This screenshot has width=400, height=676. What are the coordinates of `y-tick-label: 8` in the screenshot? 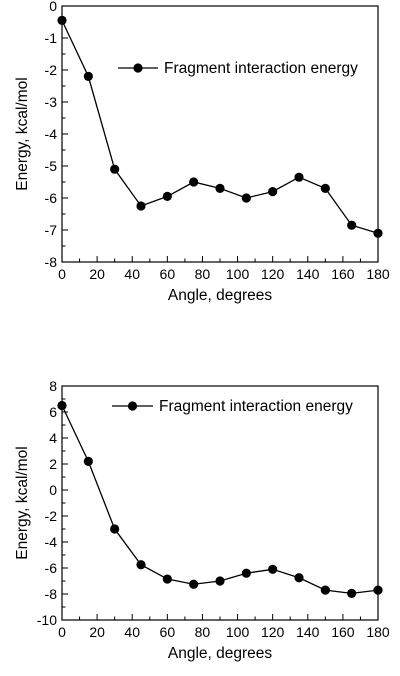 It's located at (53, 386).